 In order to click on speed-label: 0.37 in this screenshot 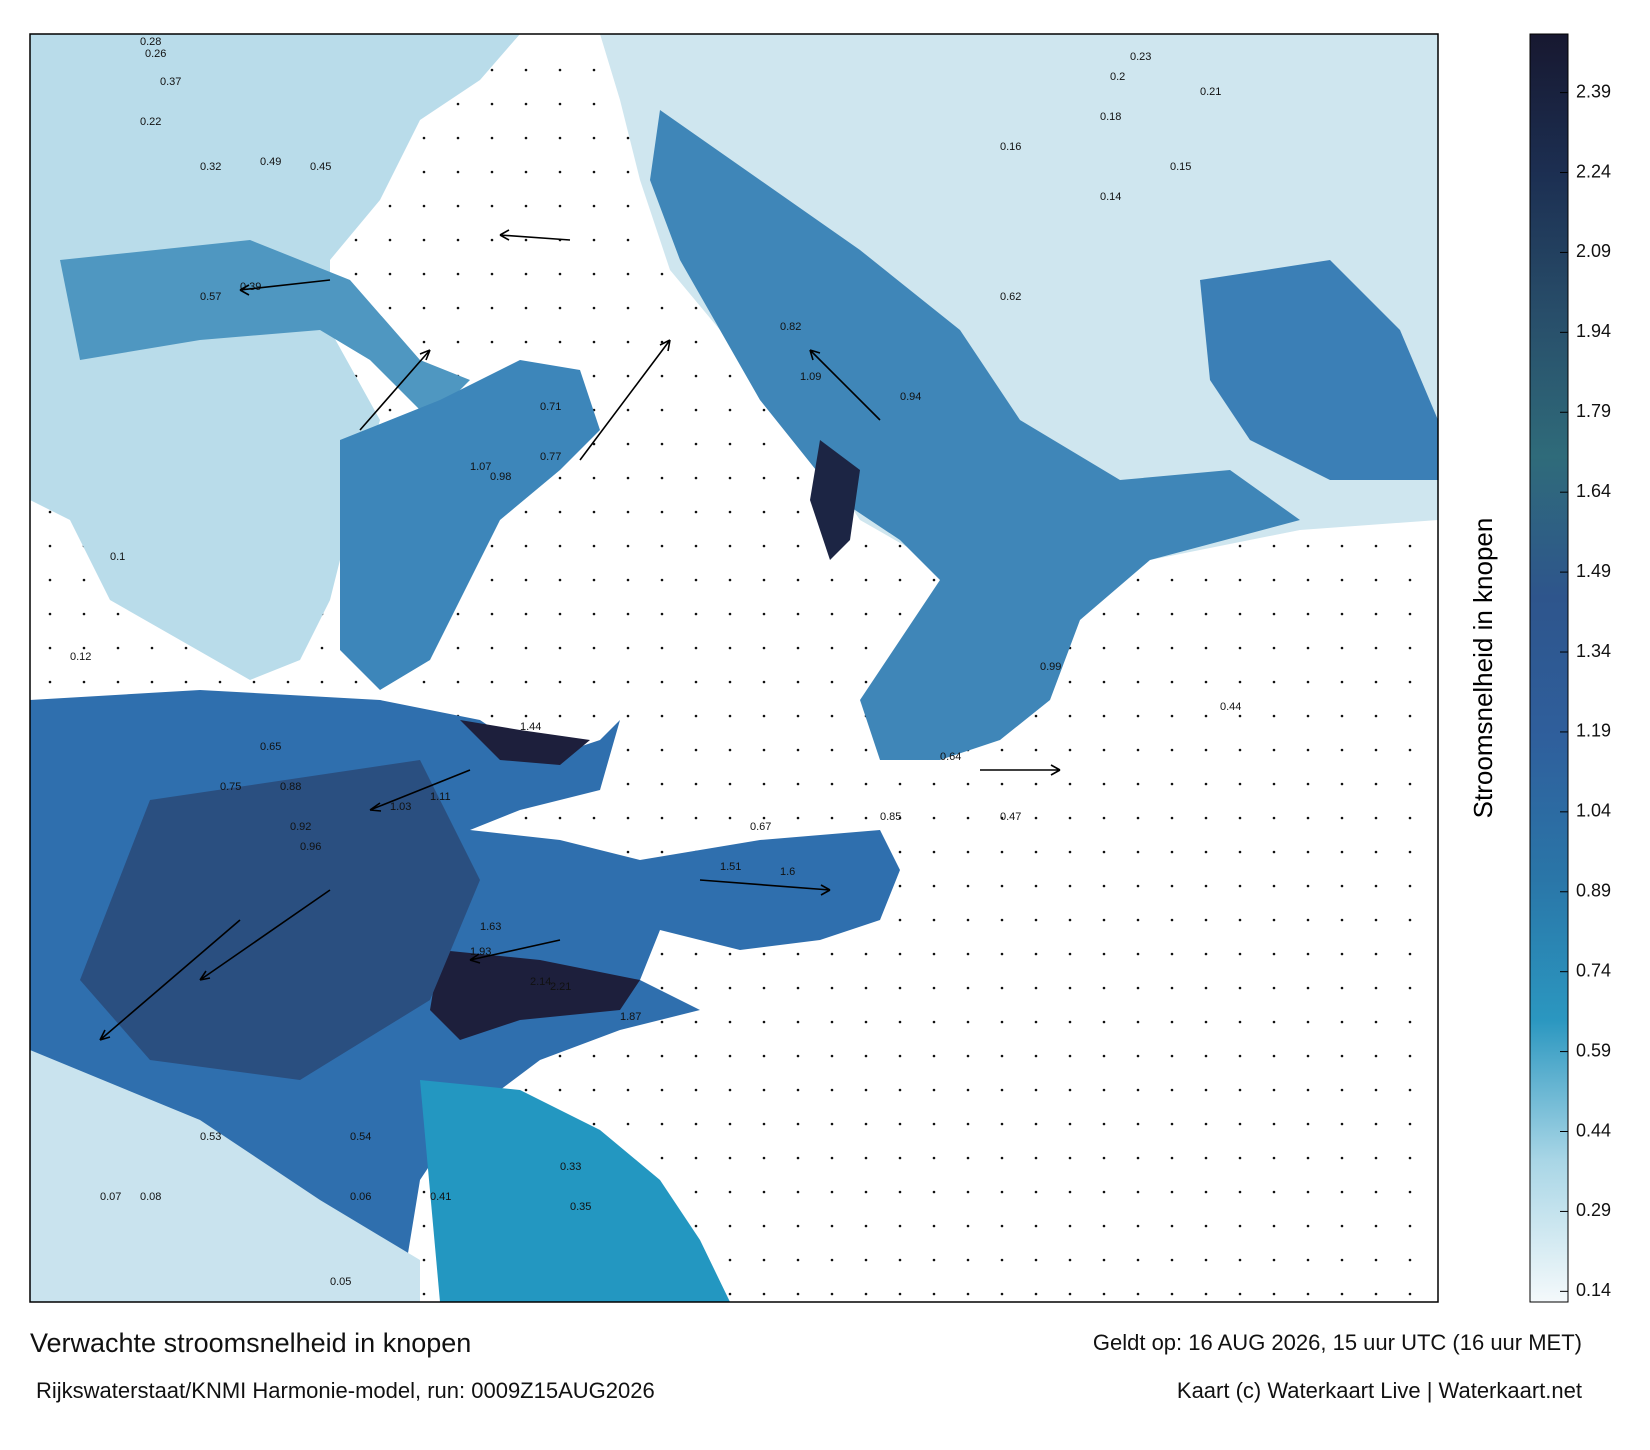, I will do `click(170, 82)`.